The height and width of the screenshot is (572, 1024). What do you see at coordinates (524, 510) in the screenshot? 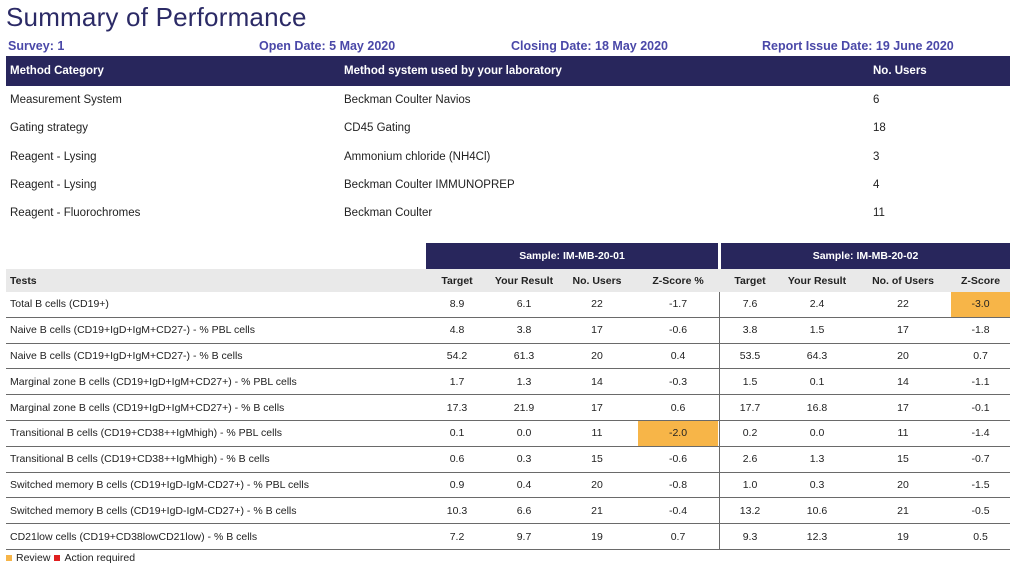
I see `your-result-1: 6.6` at bounding box center [524, 510].